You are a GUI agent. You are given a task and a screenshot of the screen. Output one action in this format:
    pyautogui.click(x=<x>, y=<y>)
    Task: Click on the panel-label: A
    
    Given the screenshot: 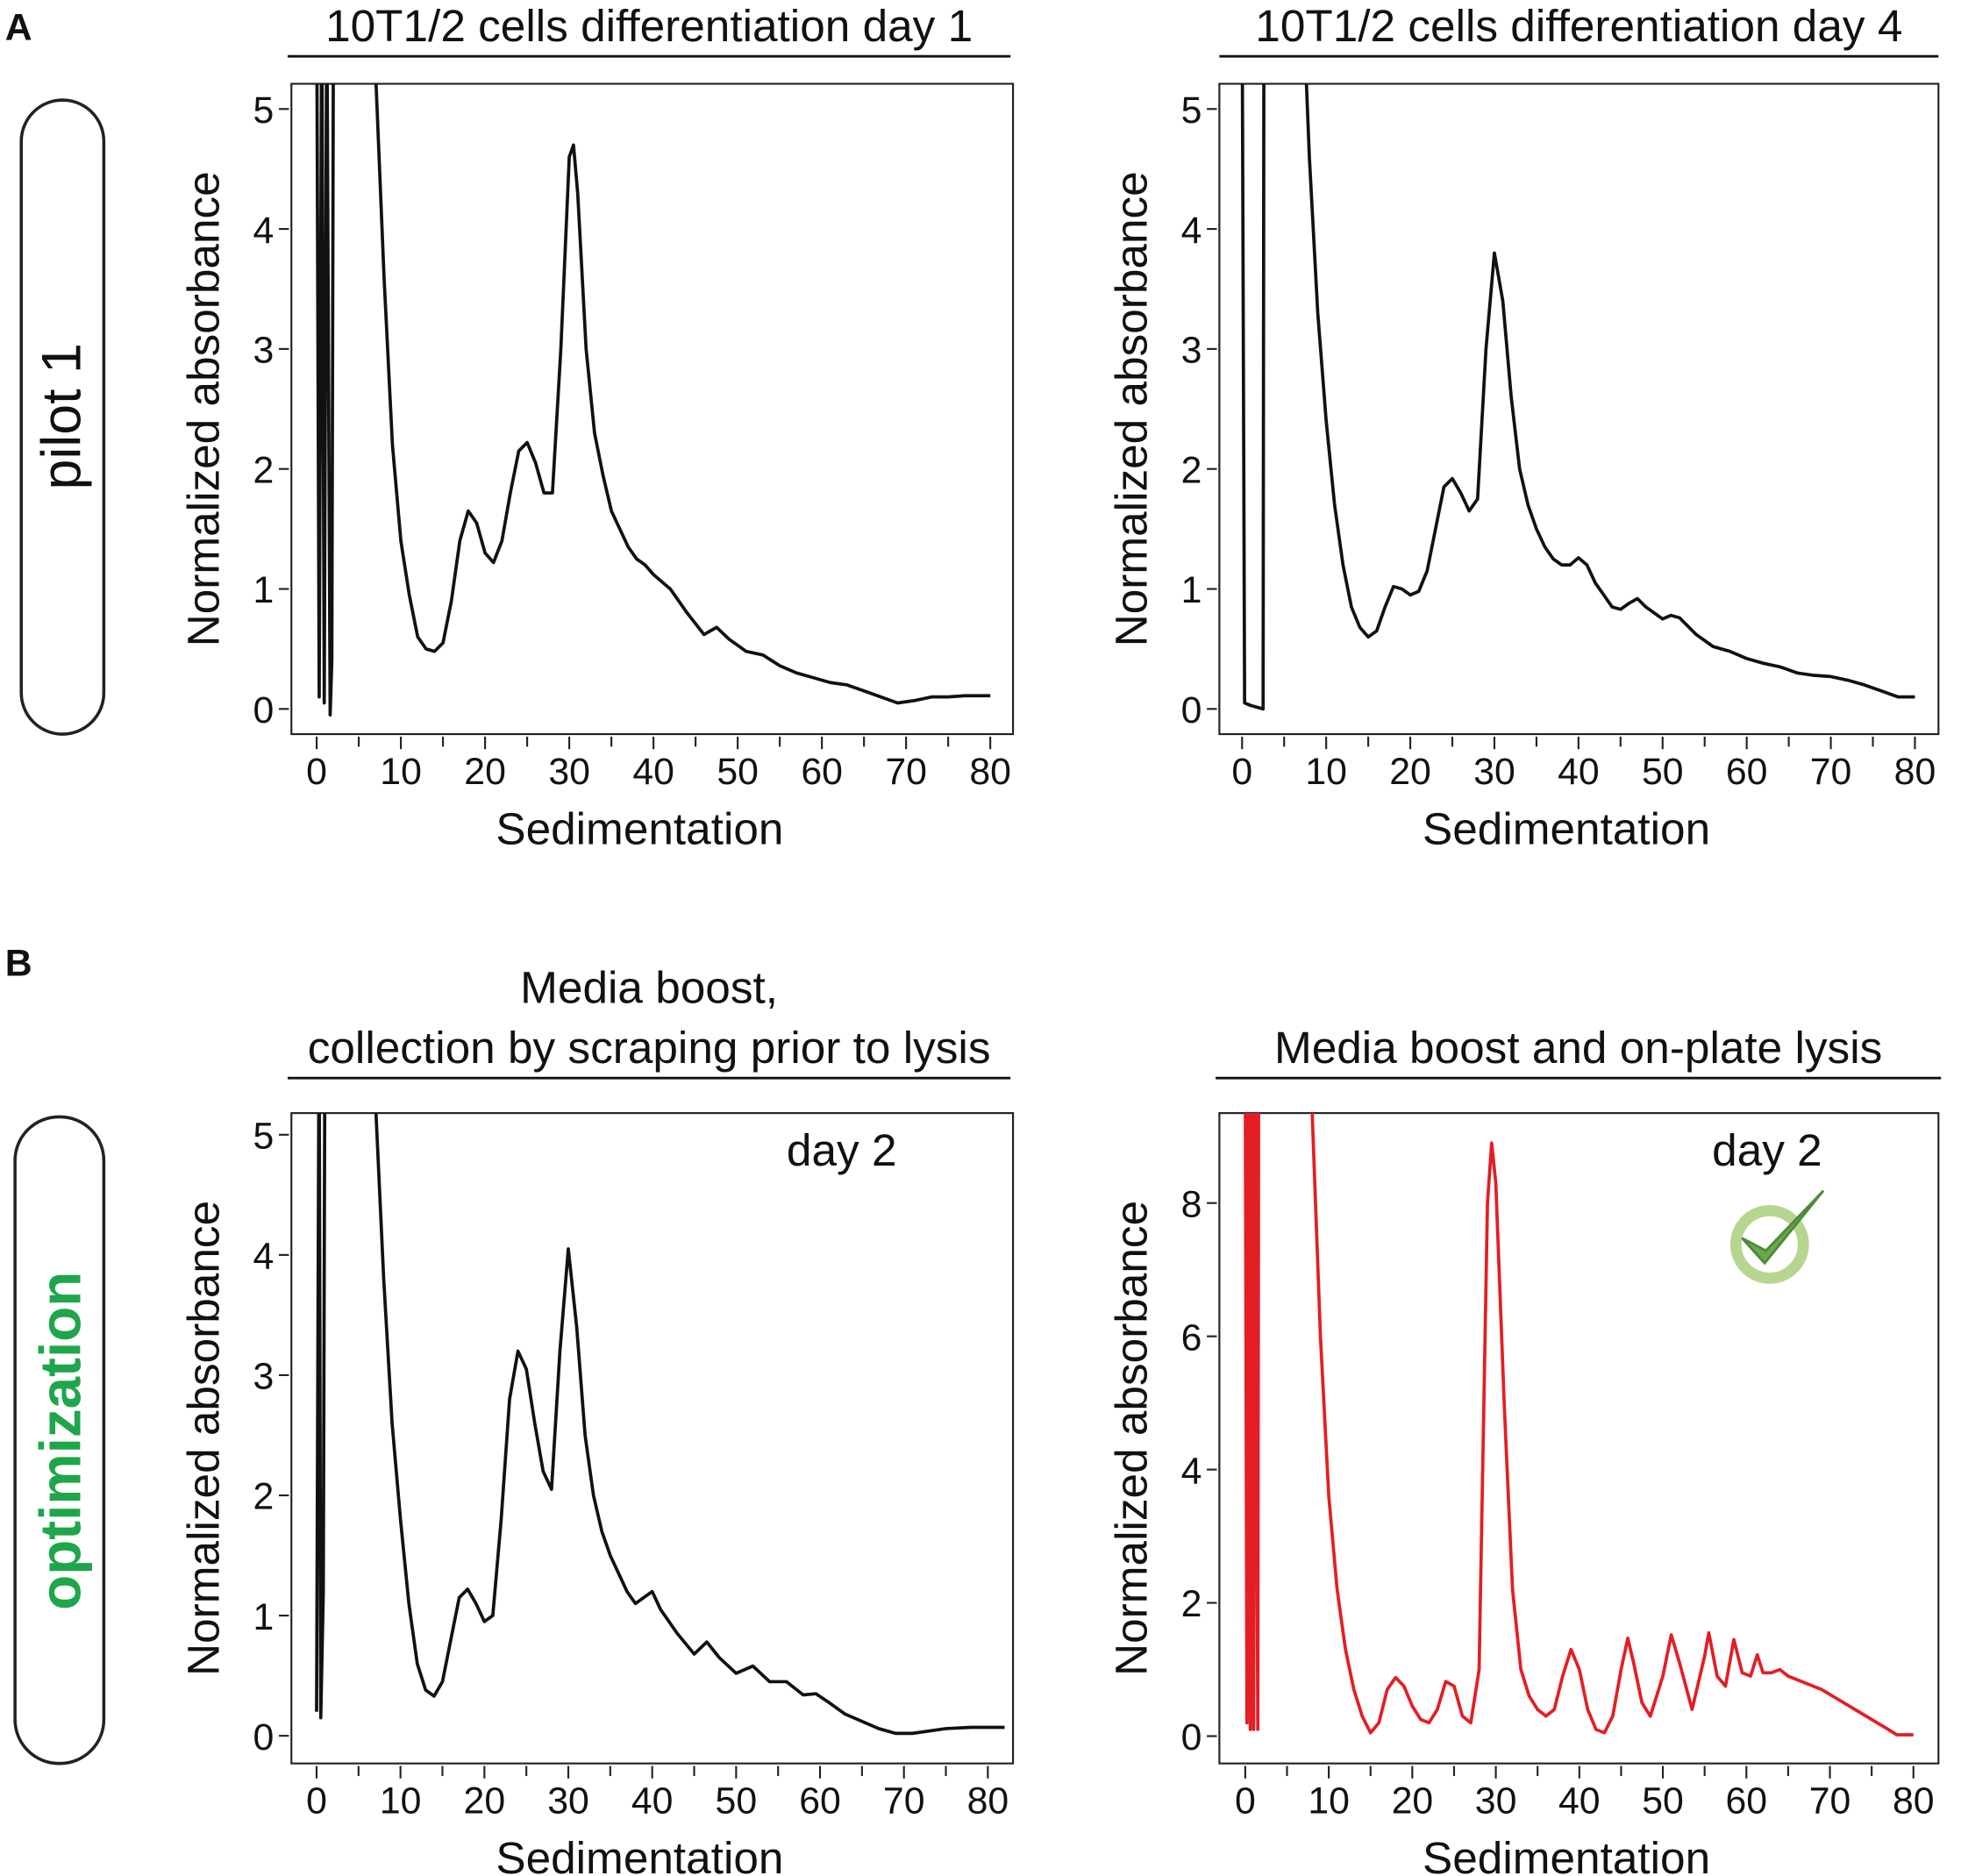 What is the action you would take?
    pyautogui.click(x=18, y=28)
    